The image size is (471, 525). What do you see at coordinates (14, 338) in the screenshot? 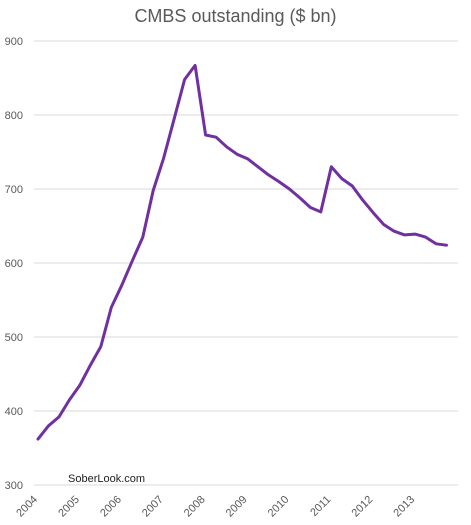
I see `y-tick-label: 500` at bounding box center [14, 338].